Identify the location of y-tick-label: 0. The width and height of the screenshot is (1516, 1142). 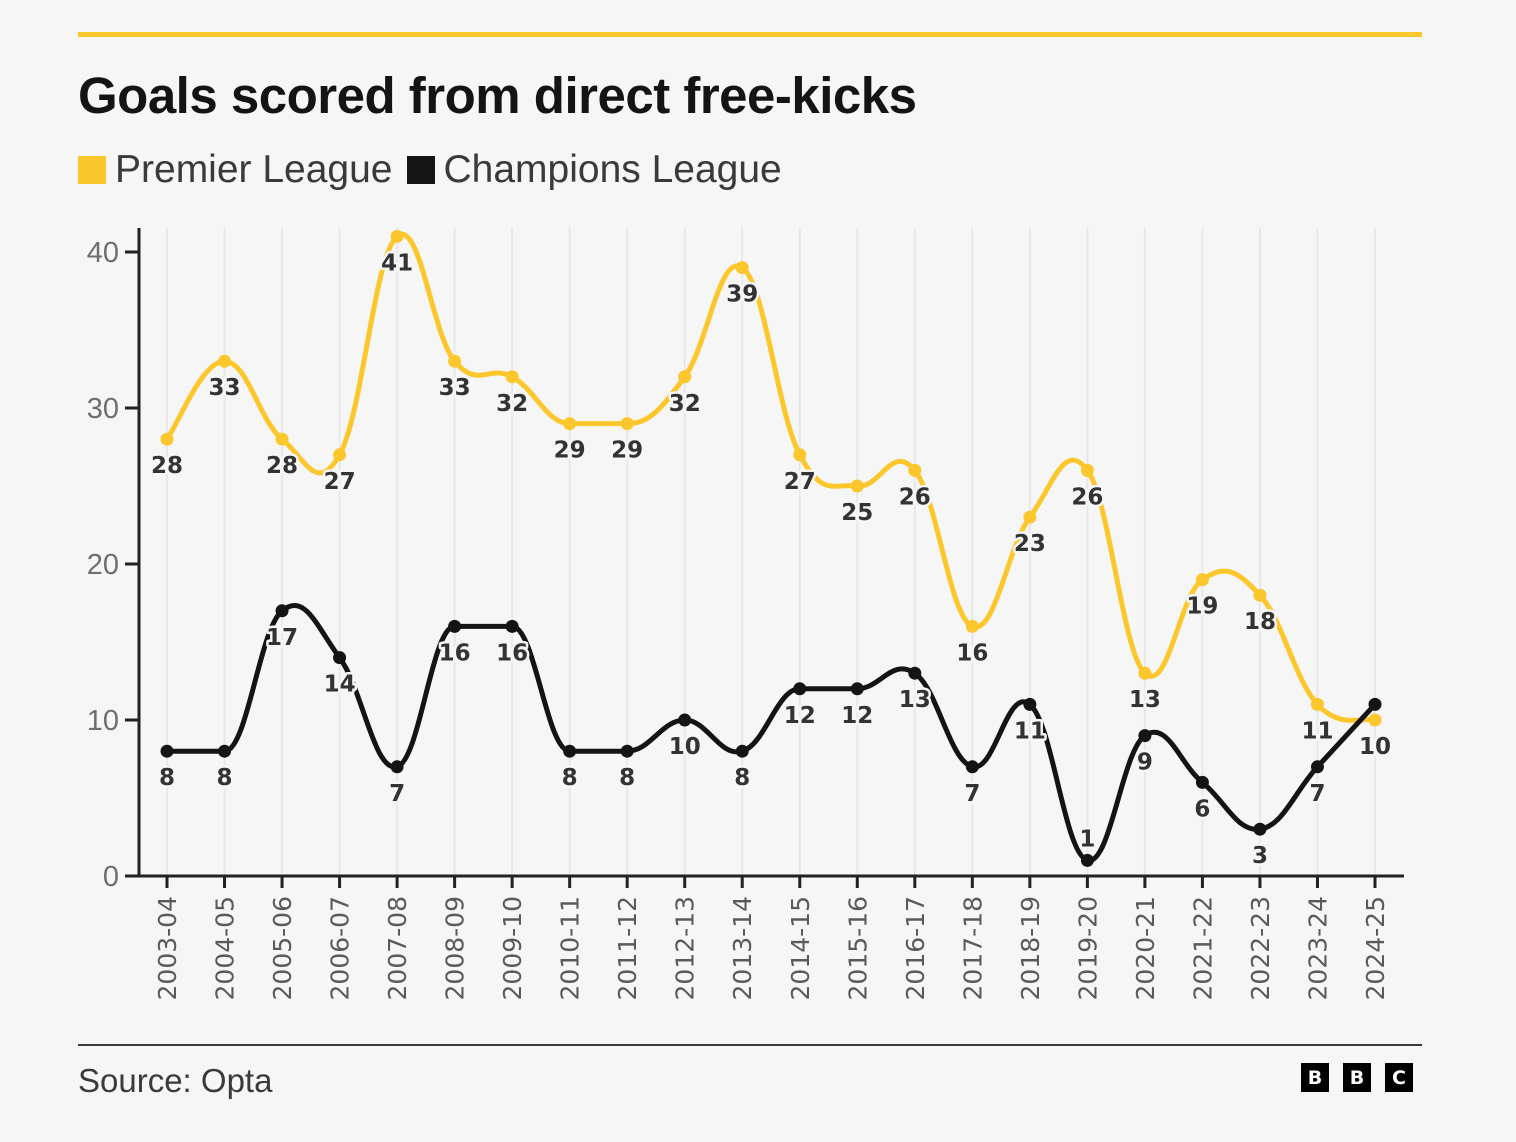
(111, 877).